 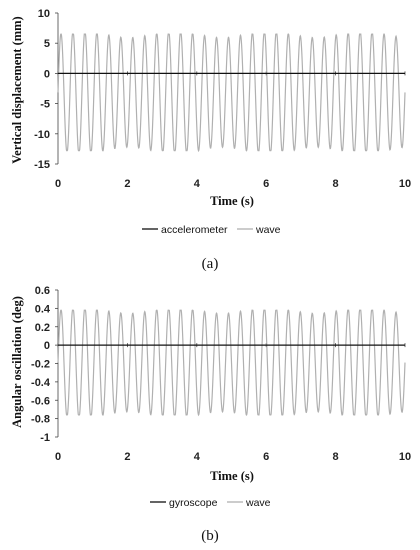 What do you see at coordinates (42, 291) in the screenshot?
I see `y-tick-label: 0.6` at bounding box center [42, 291].